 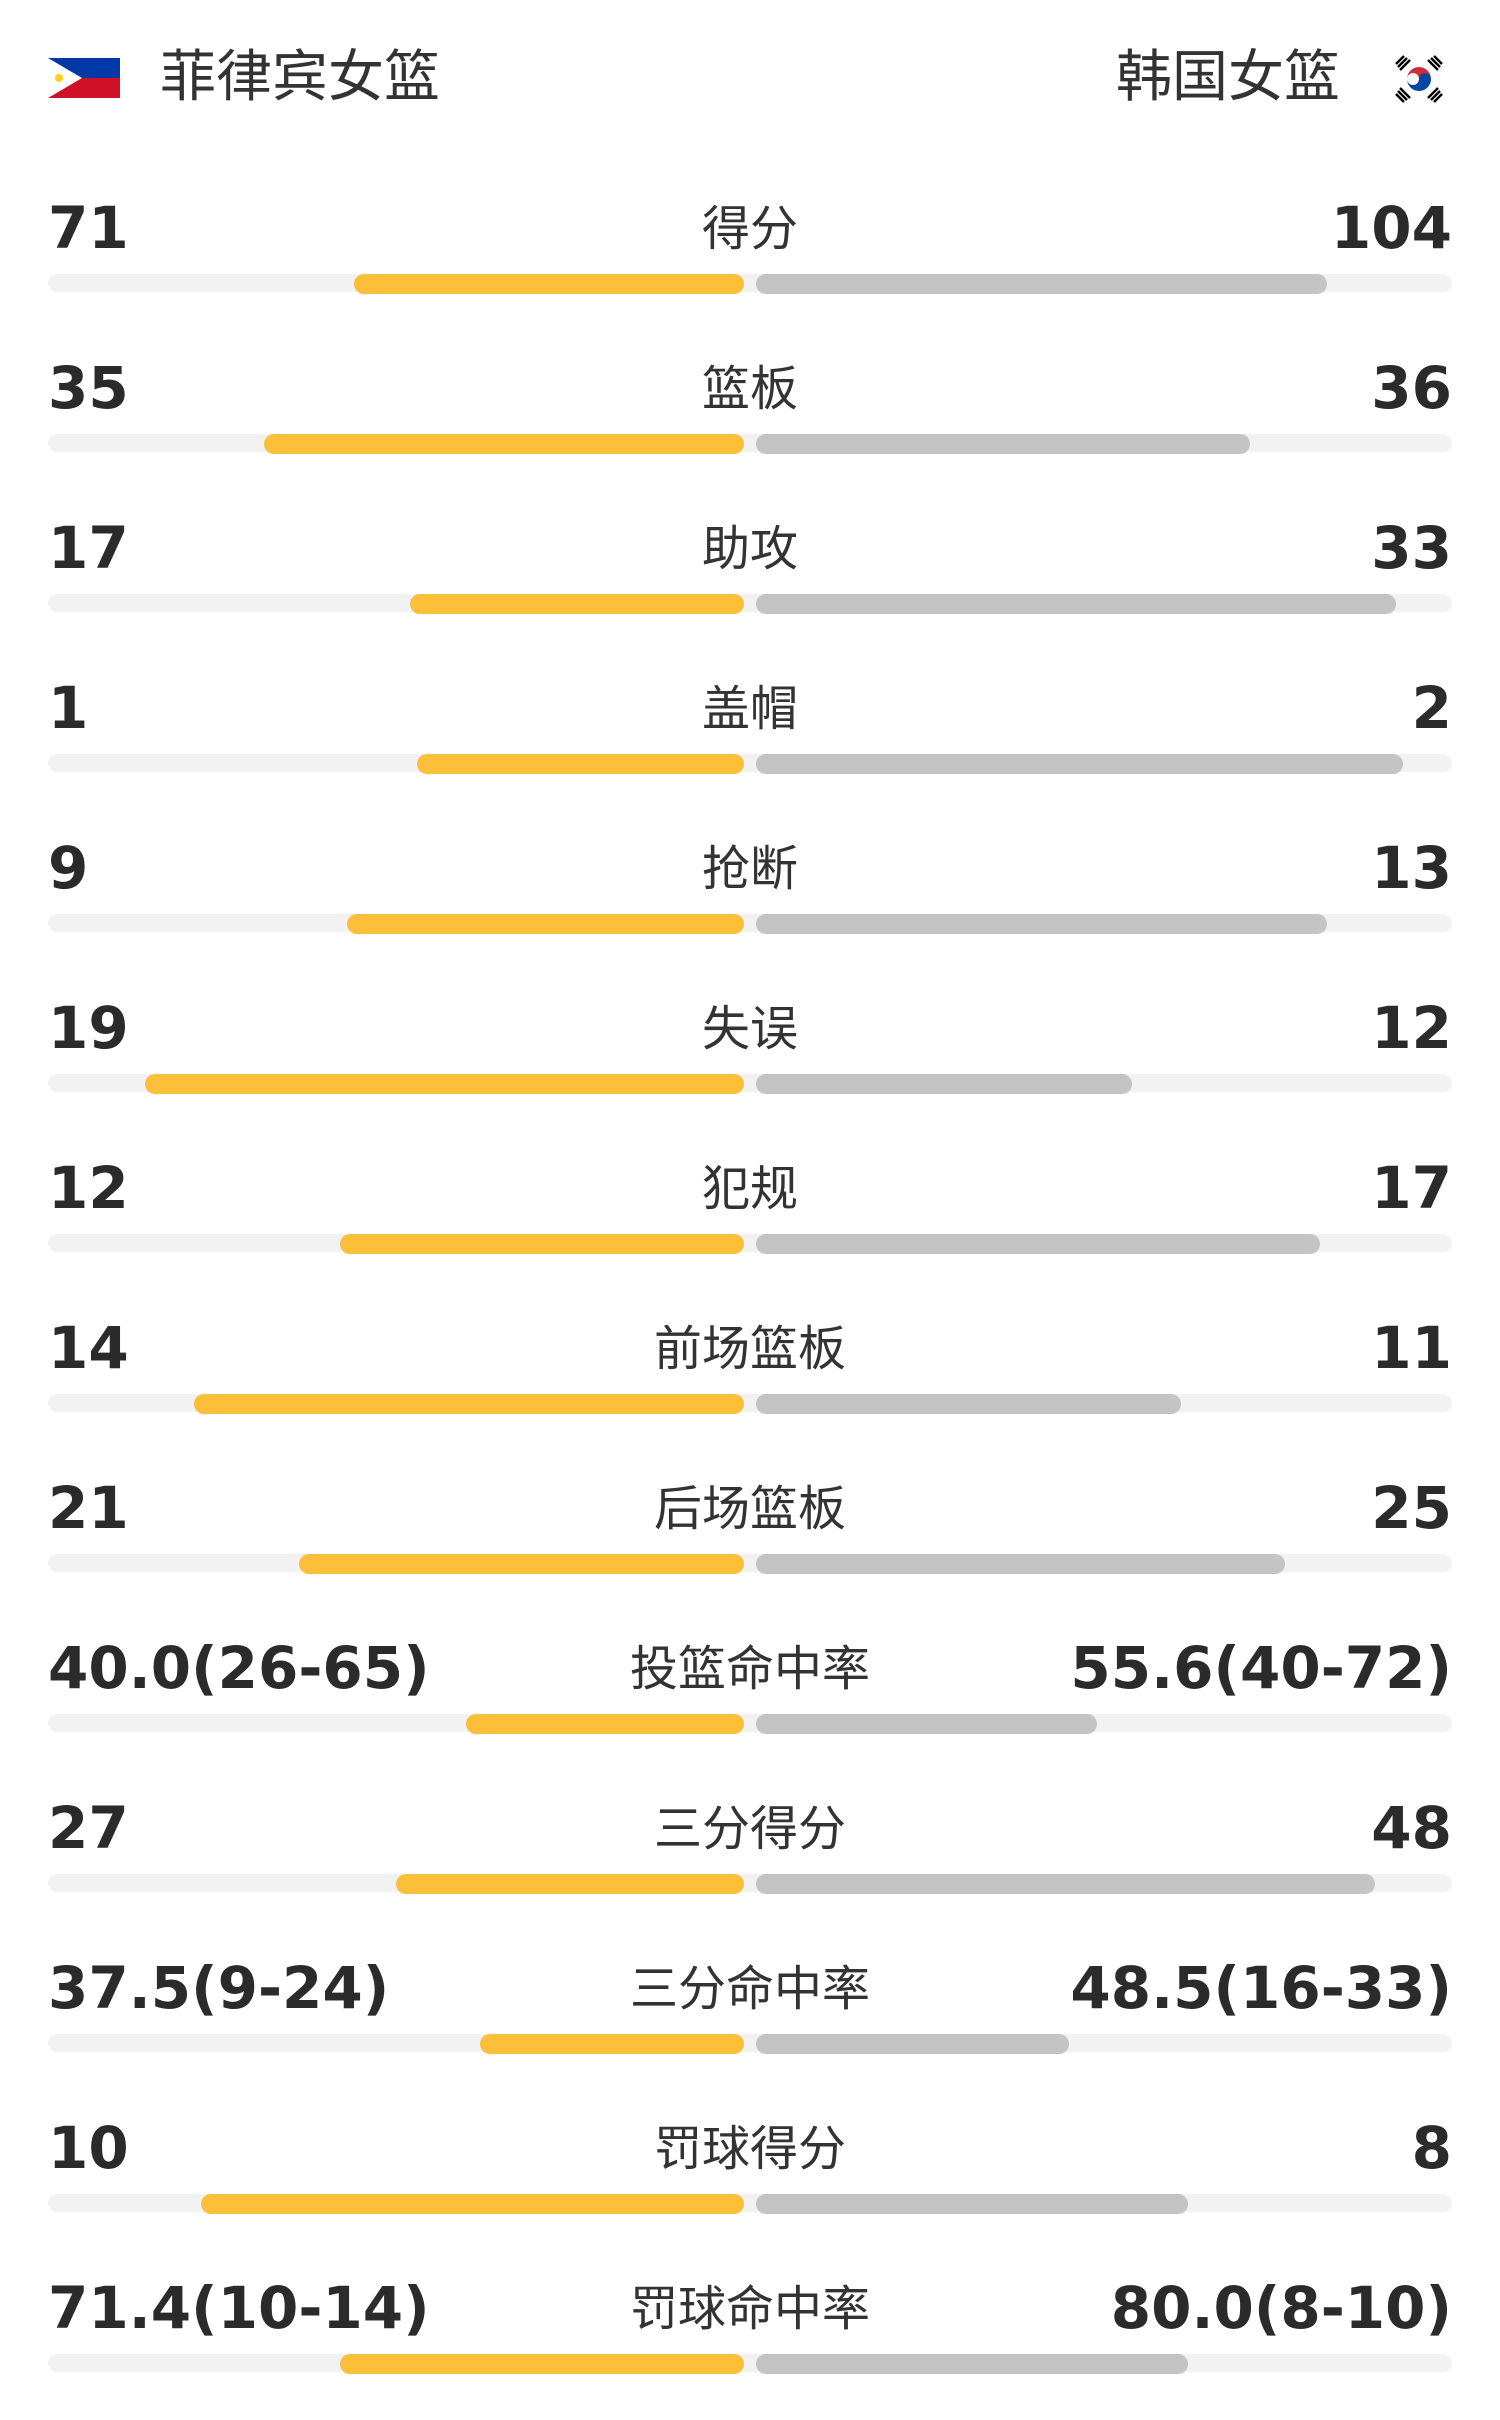 I want to click on away-stat-value: 48, so click(x=1411, y=1828).